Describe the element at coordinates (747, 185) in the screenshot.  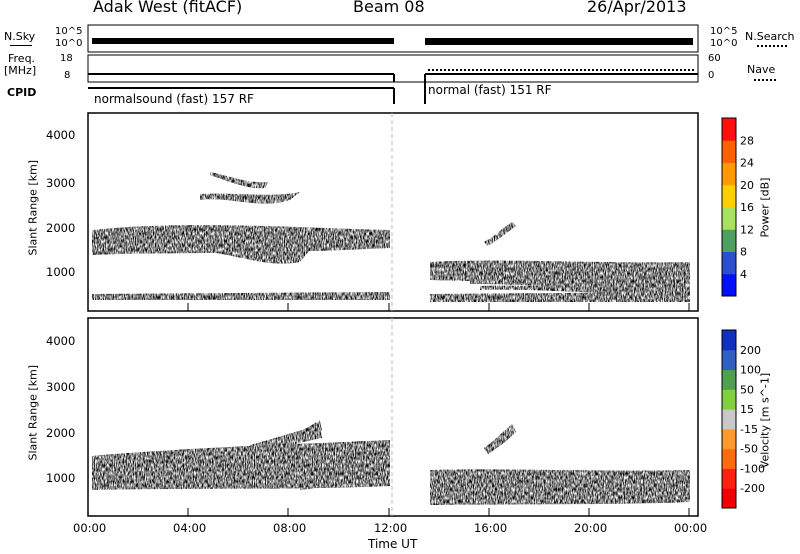
I see `colorbar-tick-label: 20` at that location.